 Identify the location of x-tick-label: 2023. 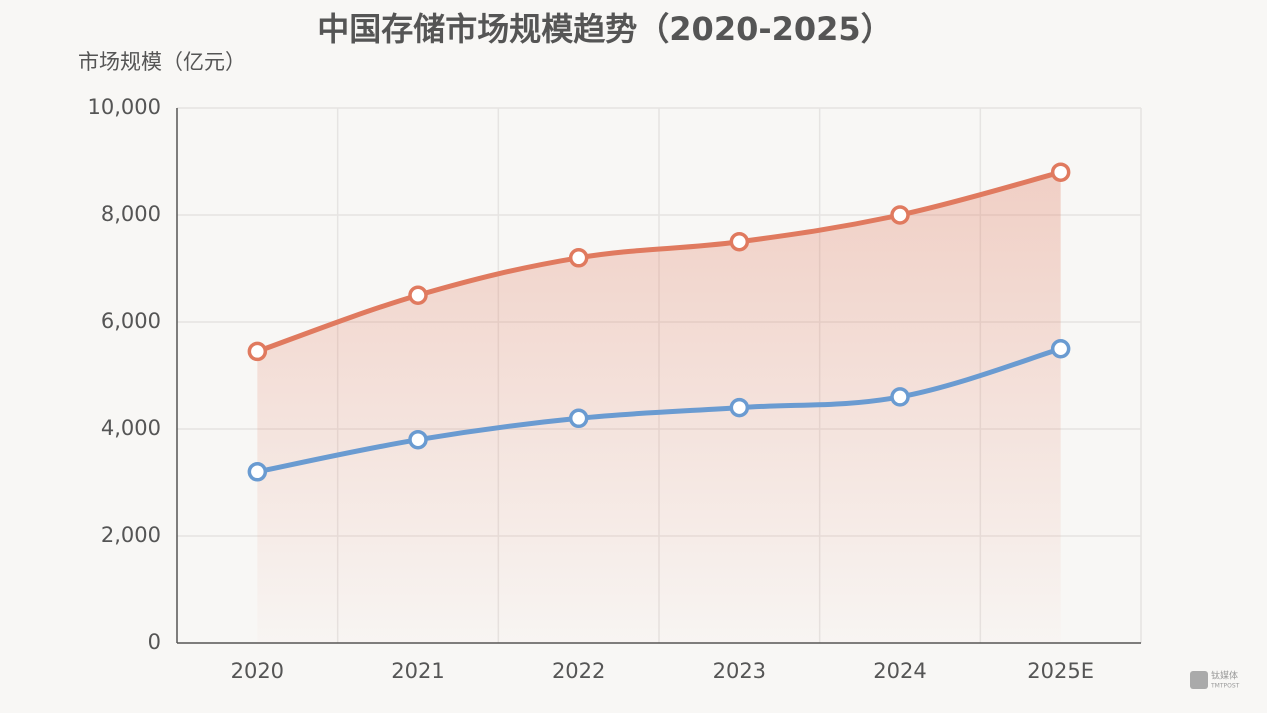
(739, 671).